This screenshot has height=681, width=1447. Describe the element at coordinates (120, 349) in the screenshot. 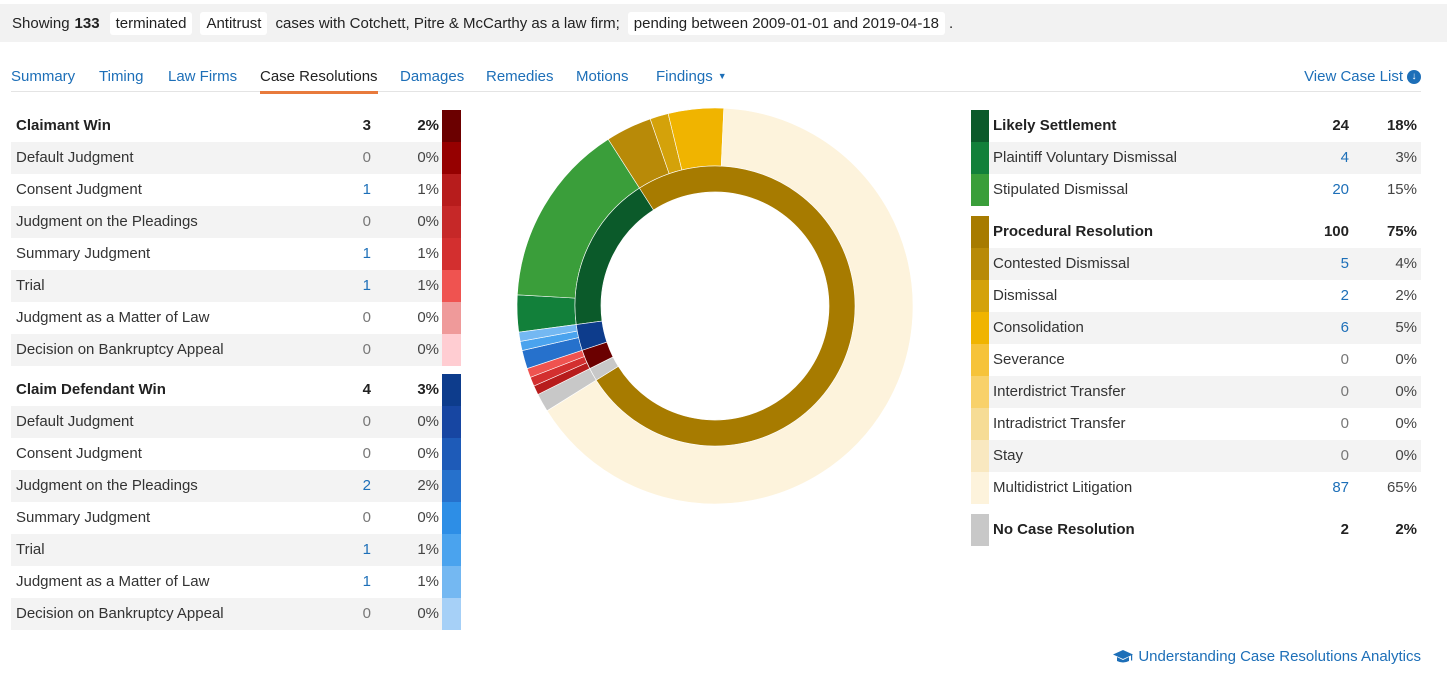

I see `row-label: Decision on Bankruptcy Appeal` at that location.